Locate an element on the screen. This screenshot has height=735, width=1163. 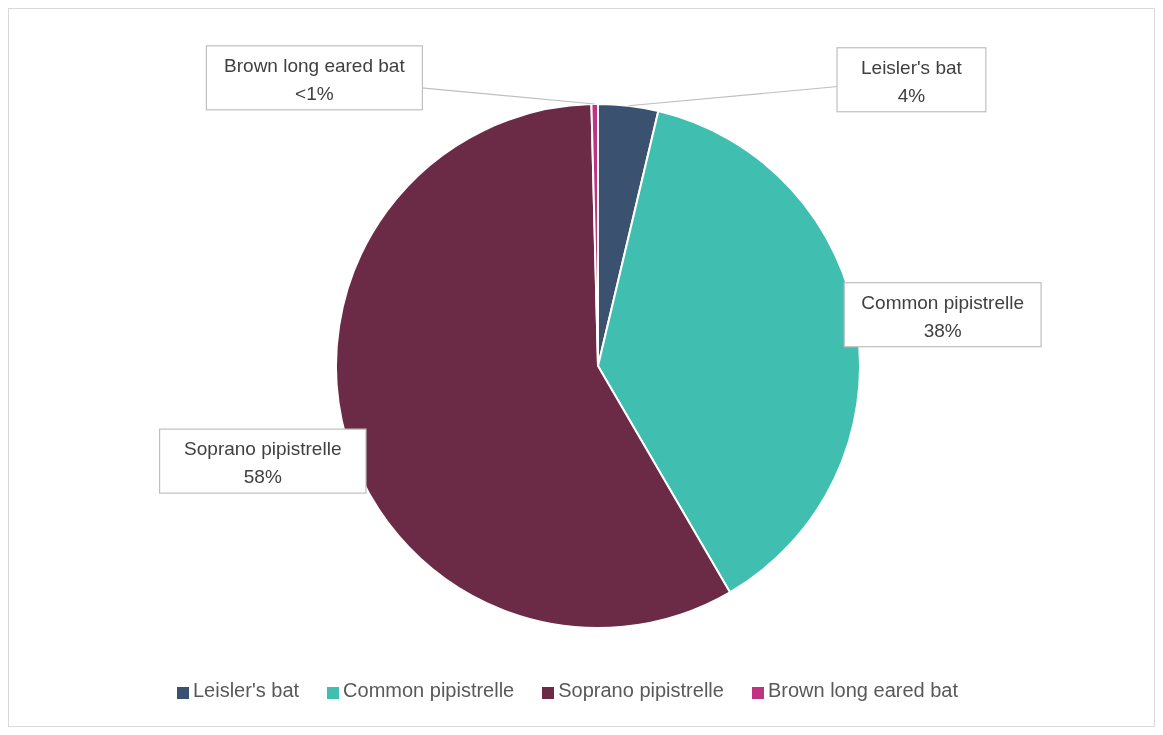
slice-label: Soprano pipistrelle is located at coordinates (263, 449).